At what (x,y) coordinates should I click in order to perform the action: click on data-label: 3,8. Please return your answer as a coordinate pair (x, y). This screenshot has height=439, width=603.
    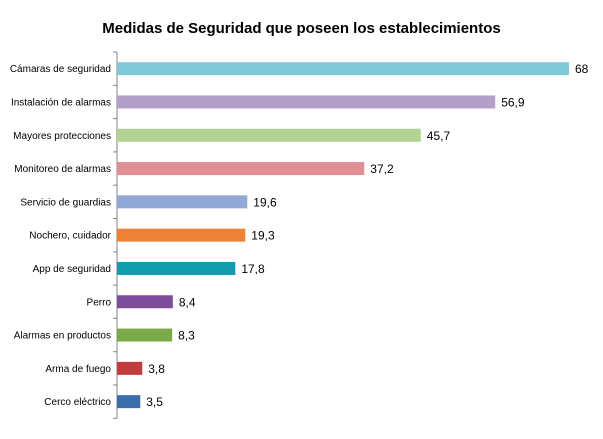
    Looking at the image, I should click on (156, 369).